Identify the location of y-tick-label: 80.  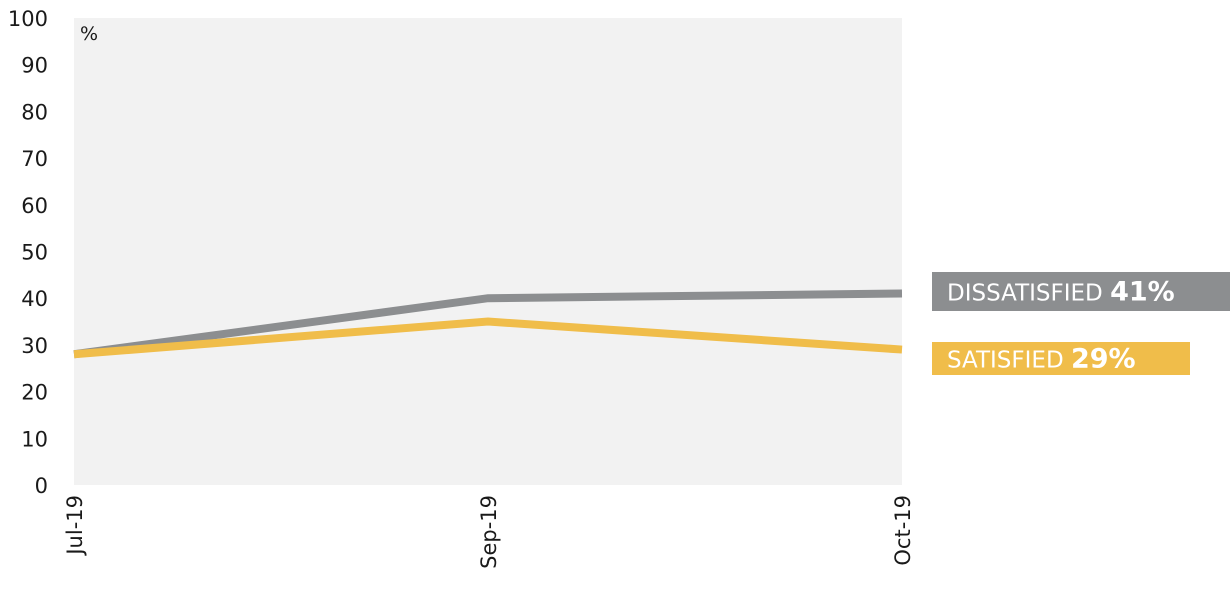
(34, 112).